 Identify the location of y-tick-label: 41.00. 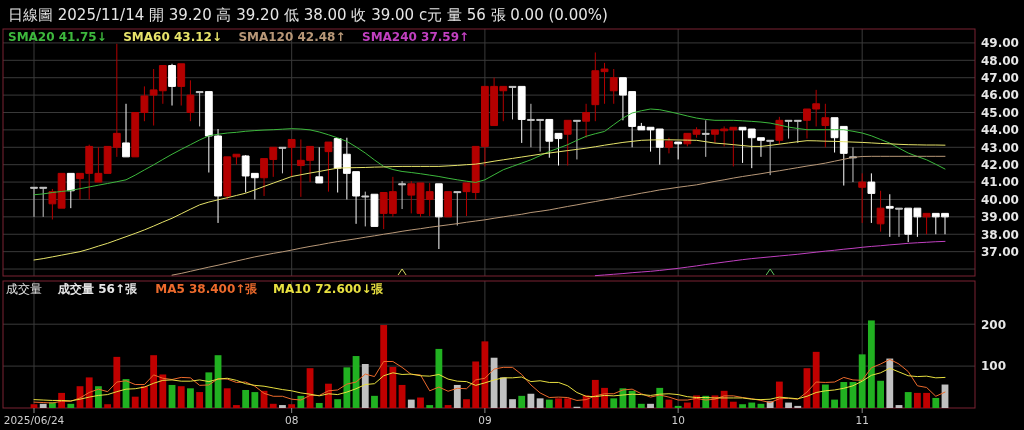
(1000, 182).